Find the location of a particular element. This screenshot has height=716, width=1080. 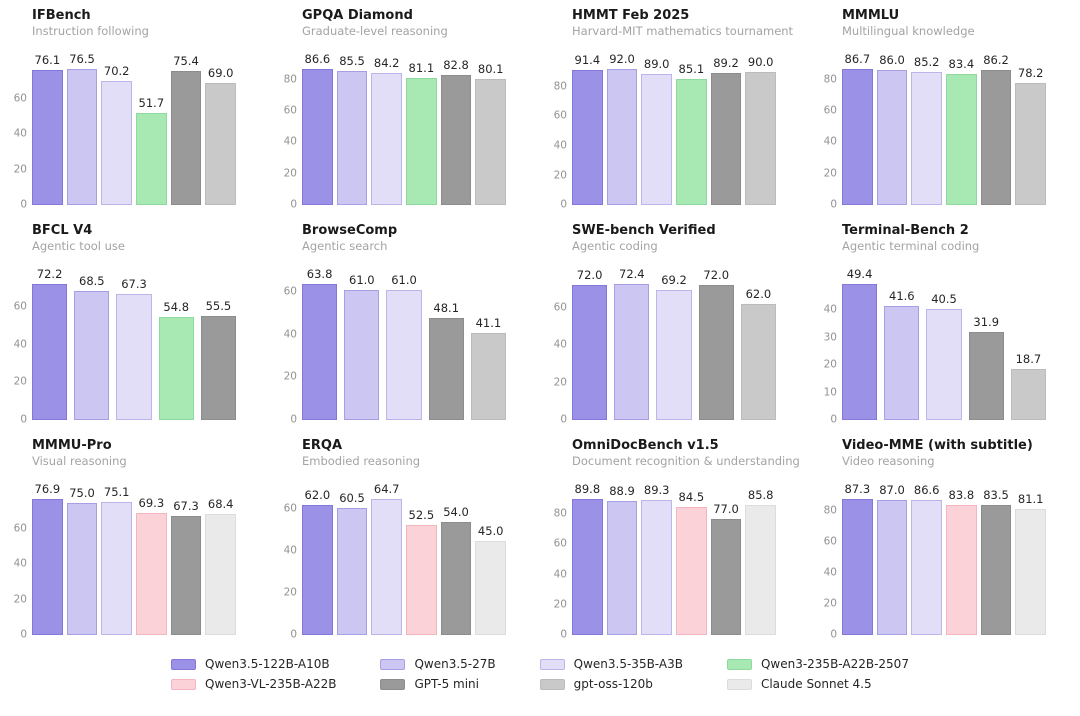

bar-group: 87.3 is located at coordinates (857, 555).